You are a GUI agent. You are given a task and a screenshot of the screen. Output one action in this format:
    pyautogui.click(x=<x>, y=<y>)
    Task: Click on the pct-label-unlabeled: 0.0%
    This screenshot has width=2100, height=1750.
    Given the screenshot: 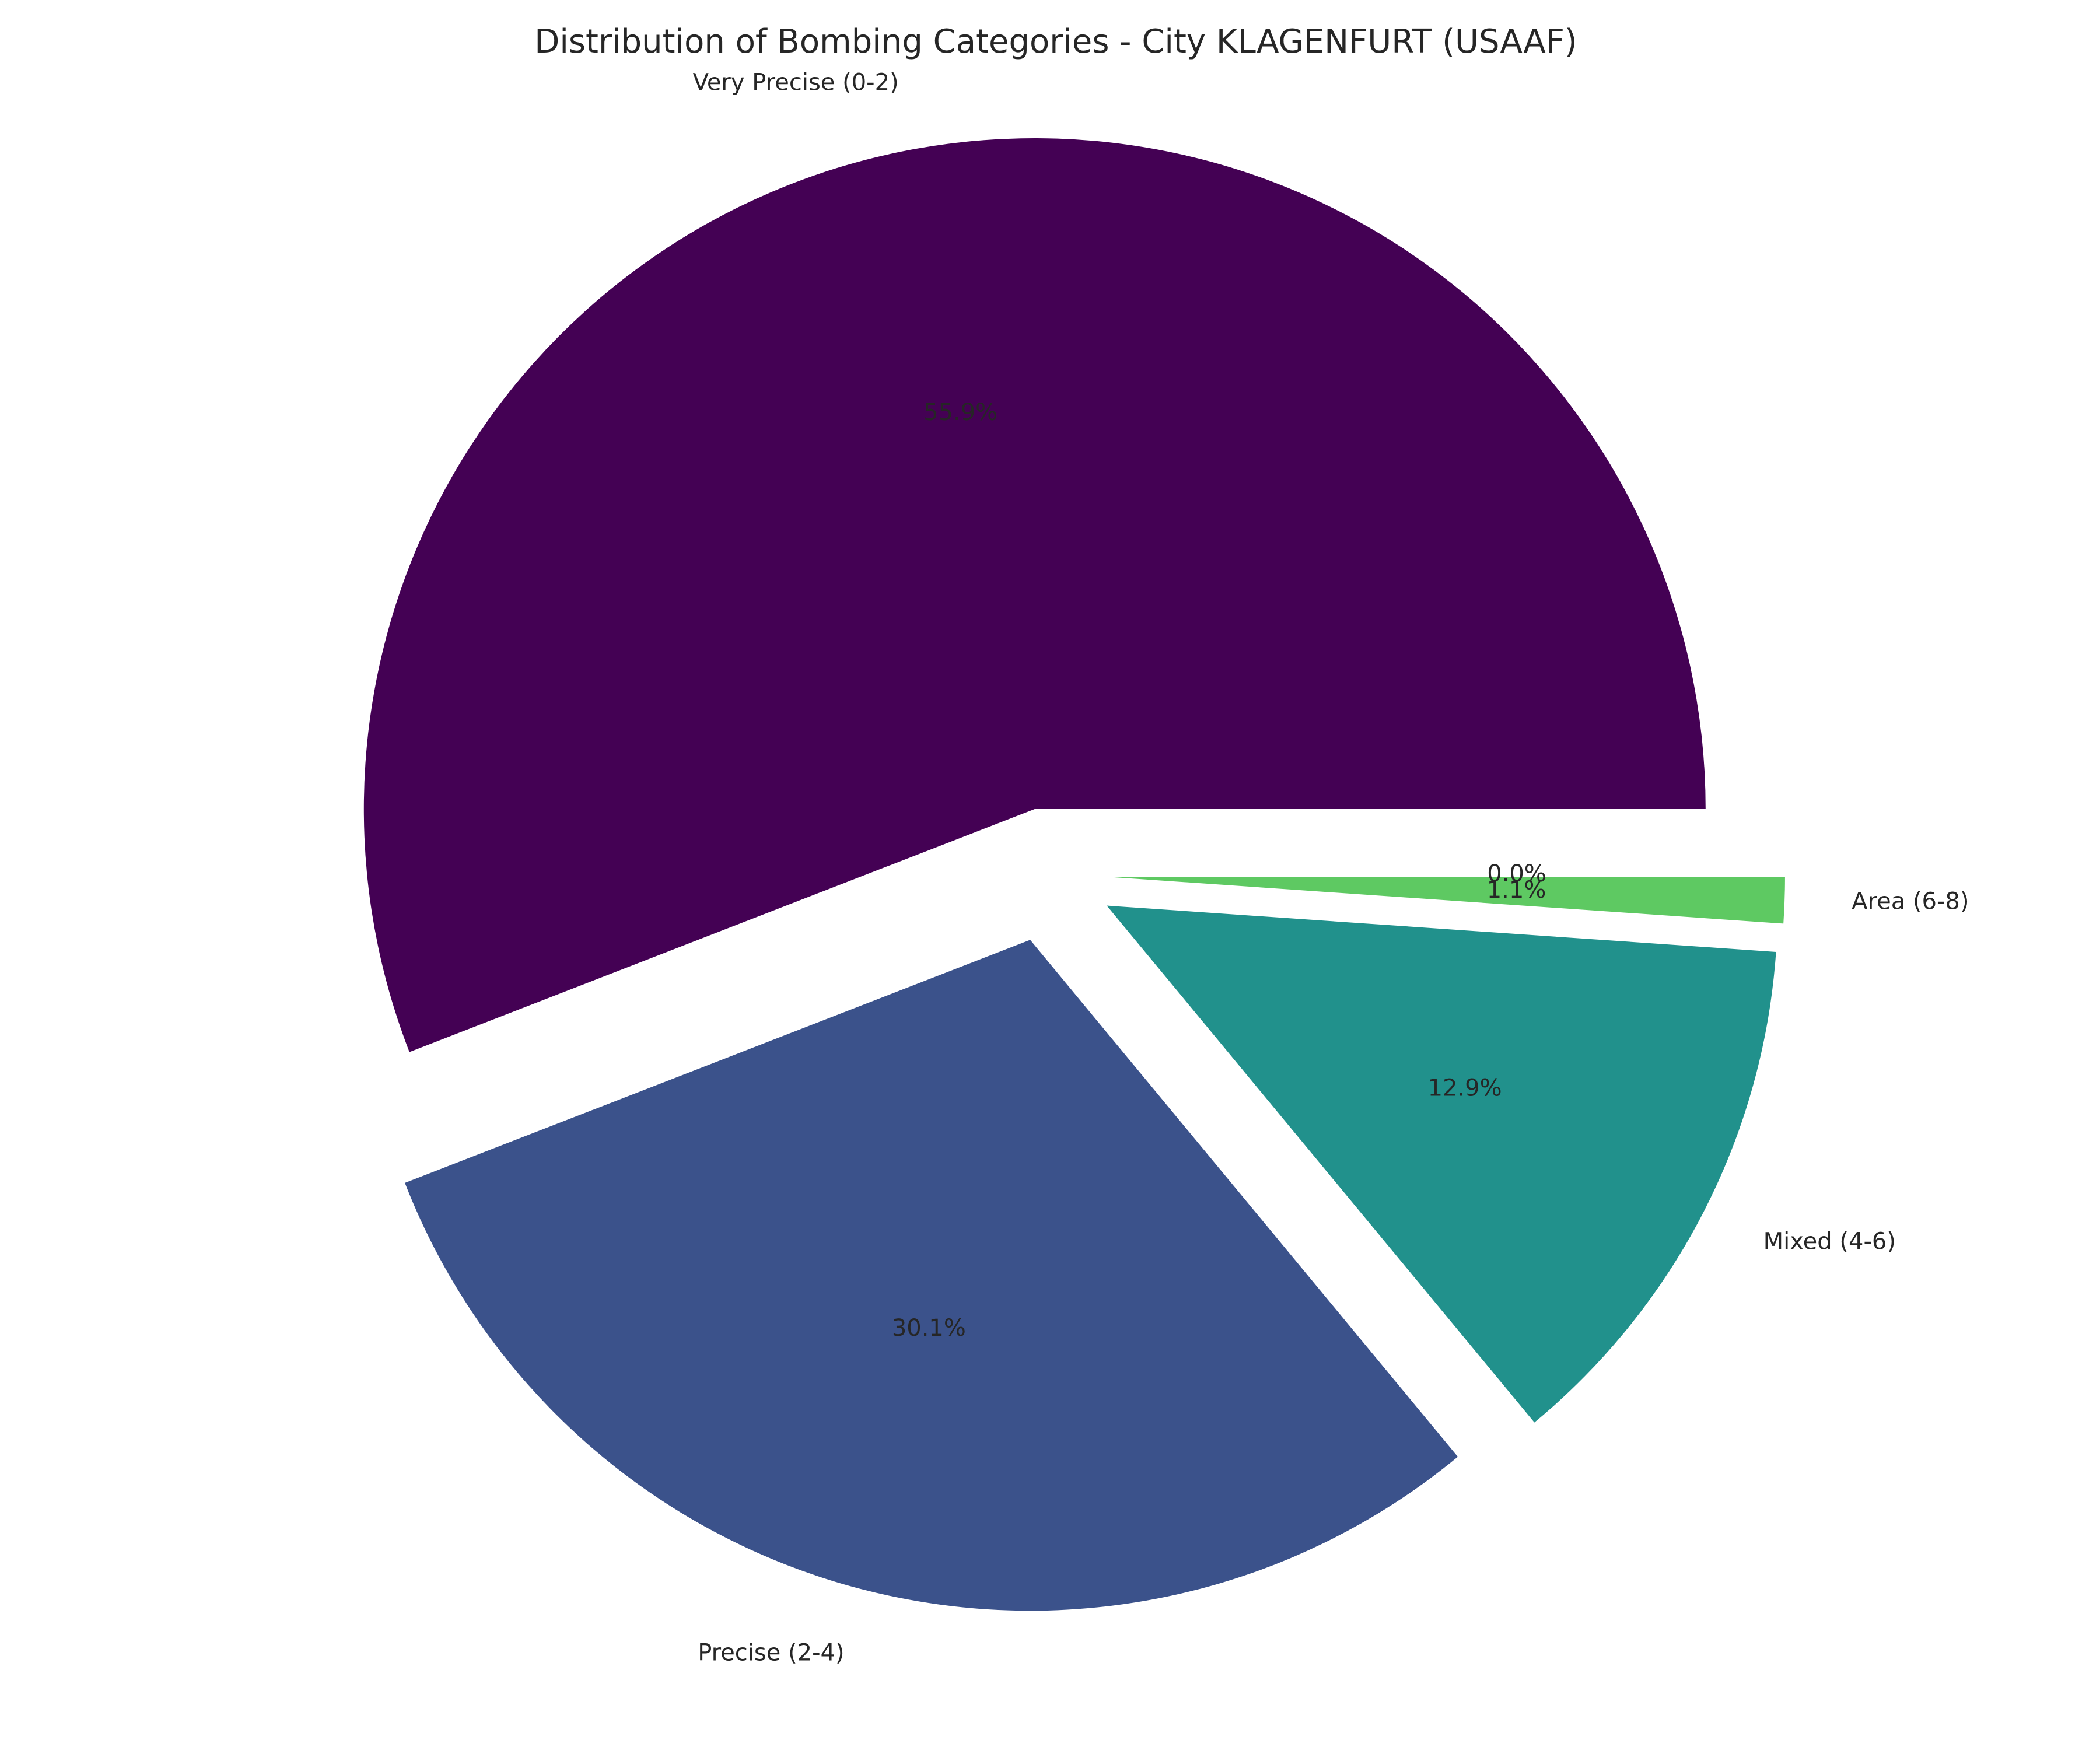 What is the action you would take?
    pyautogui.click(x=1517, y=873)
    